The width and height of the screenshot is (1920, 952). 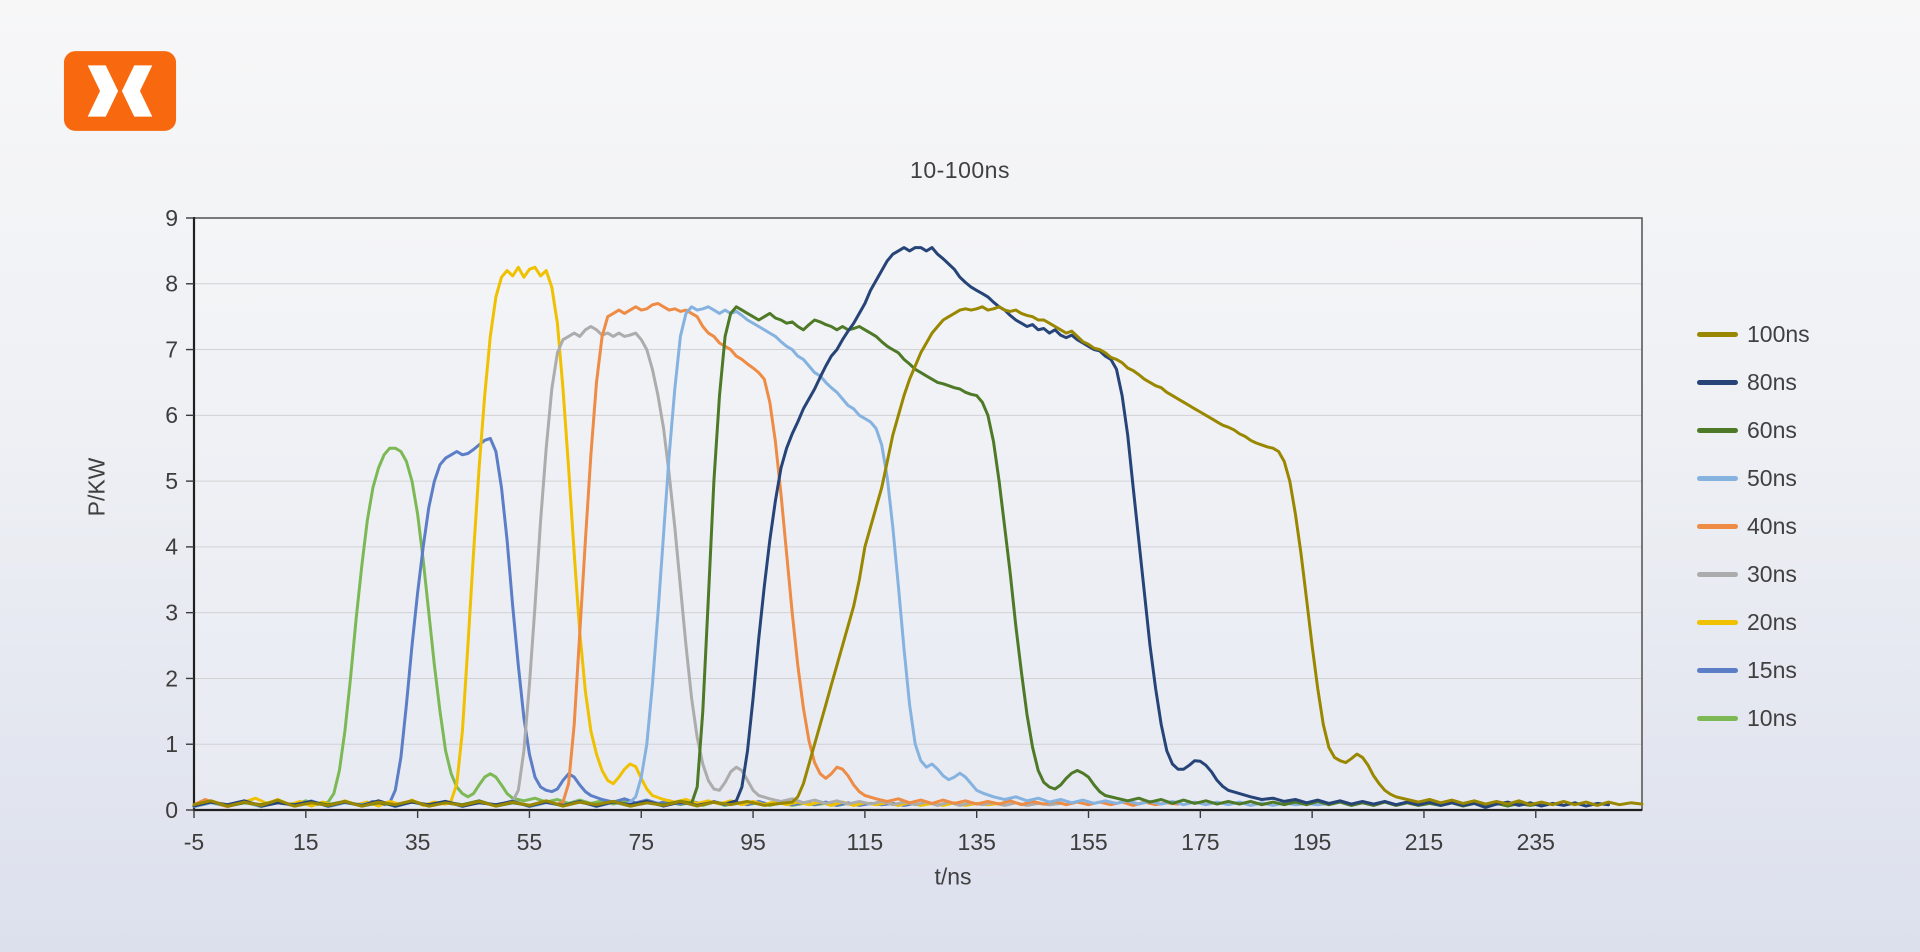 I want to click on legend-item-30ns: 30ns, so click(x=1753, y=574).